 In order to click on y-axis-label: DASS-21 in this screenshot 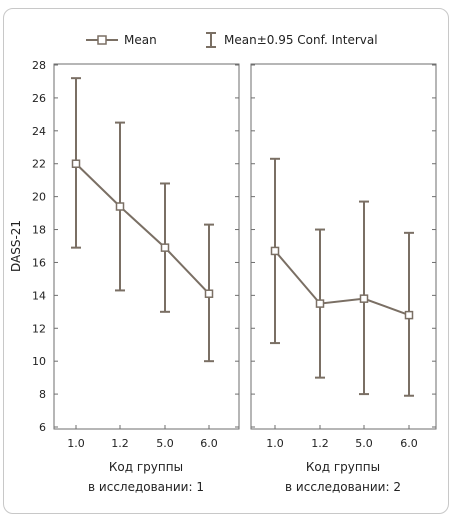, I will do `click(16, 246)`.